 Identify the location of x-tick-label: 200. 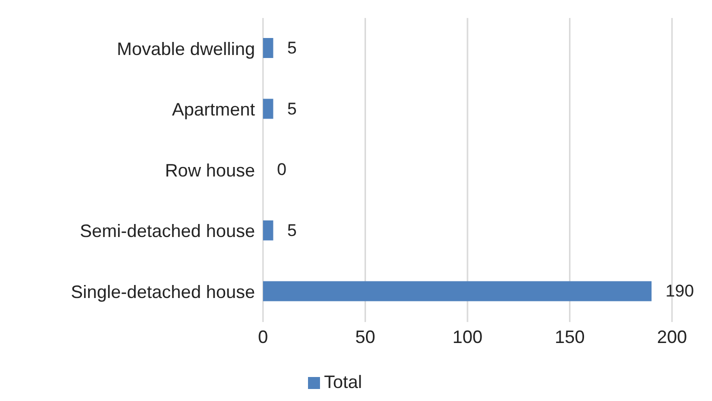
(672, 336).